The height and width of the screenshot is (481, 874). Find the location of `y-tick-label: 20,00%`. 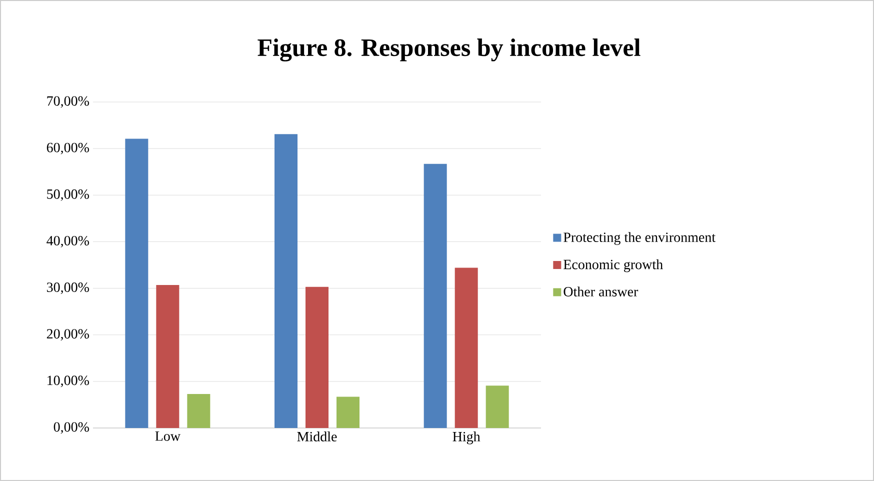

y-tick-label: 20,00% is located at coordinates (67, 335).